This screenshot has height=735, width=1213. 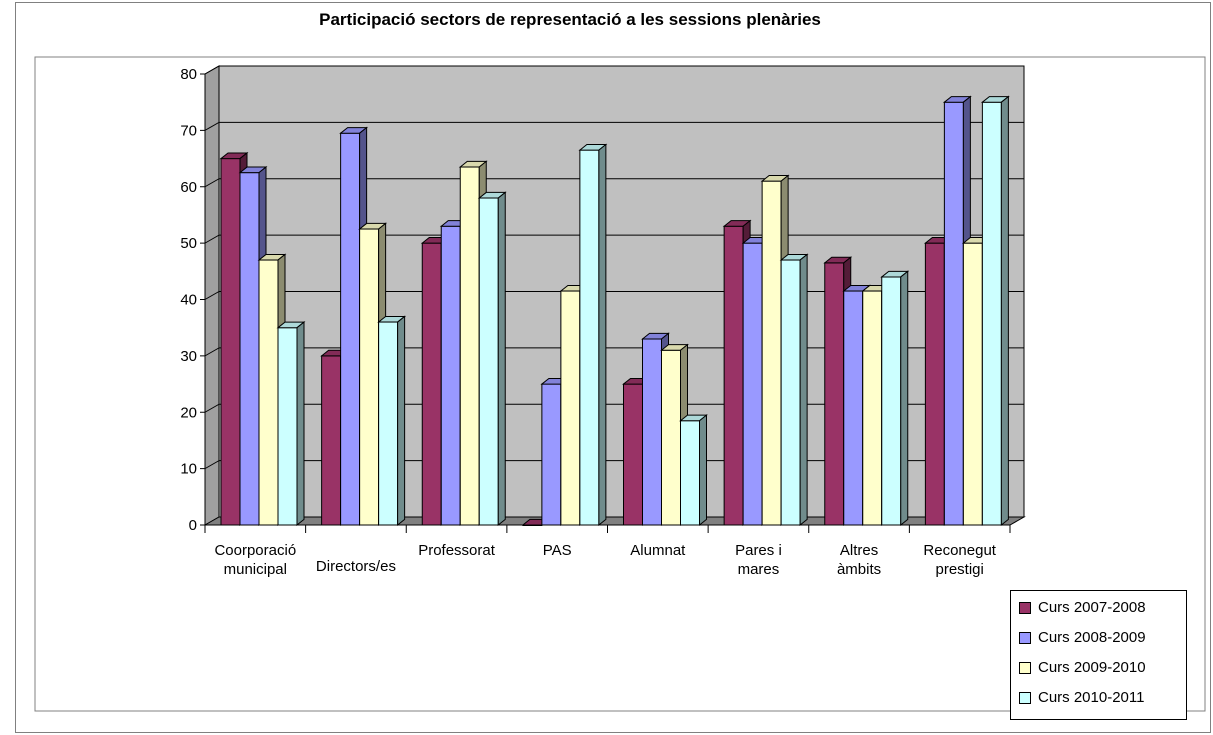 What do you see at coordinates (188, 74) in the screenshot?
I see `y-tick-label: 80` at bounding box center [188, 74].